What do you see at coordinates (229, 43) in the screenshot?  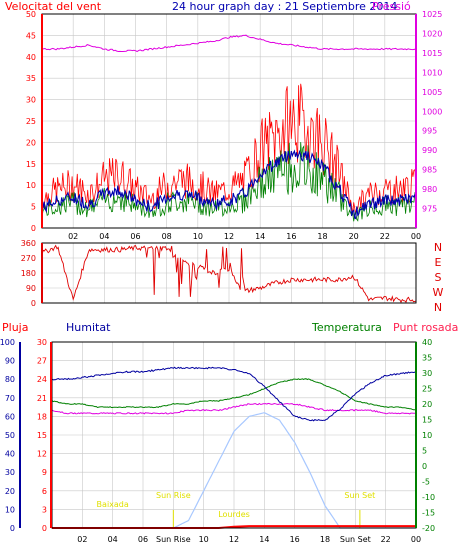 I see `pressure-series` at bounding box center [229, 43].